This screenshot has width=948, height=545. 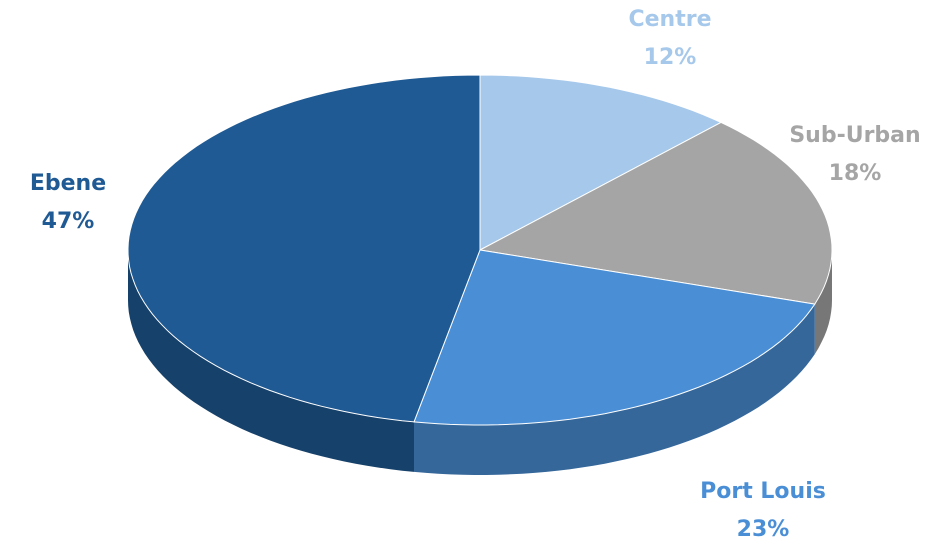 I want to click on slice-value-label: 47%, so click(x=68, y=221).